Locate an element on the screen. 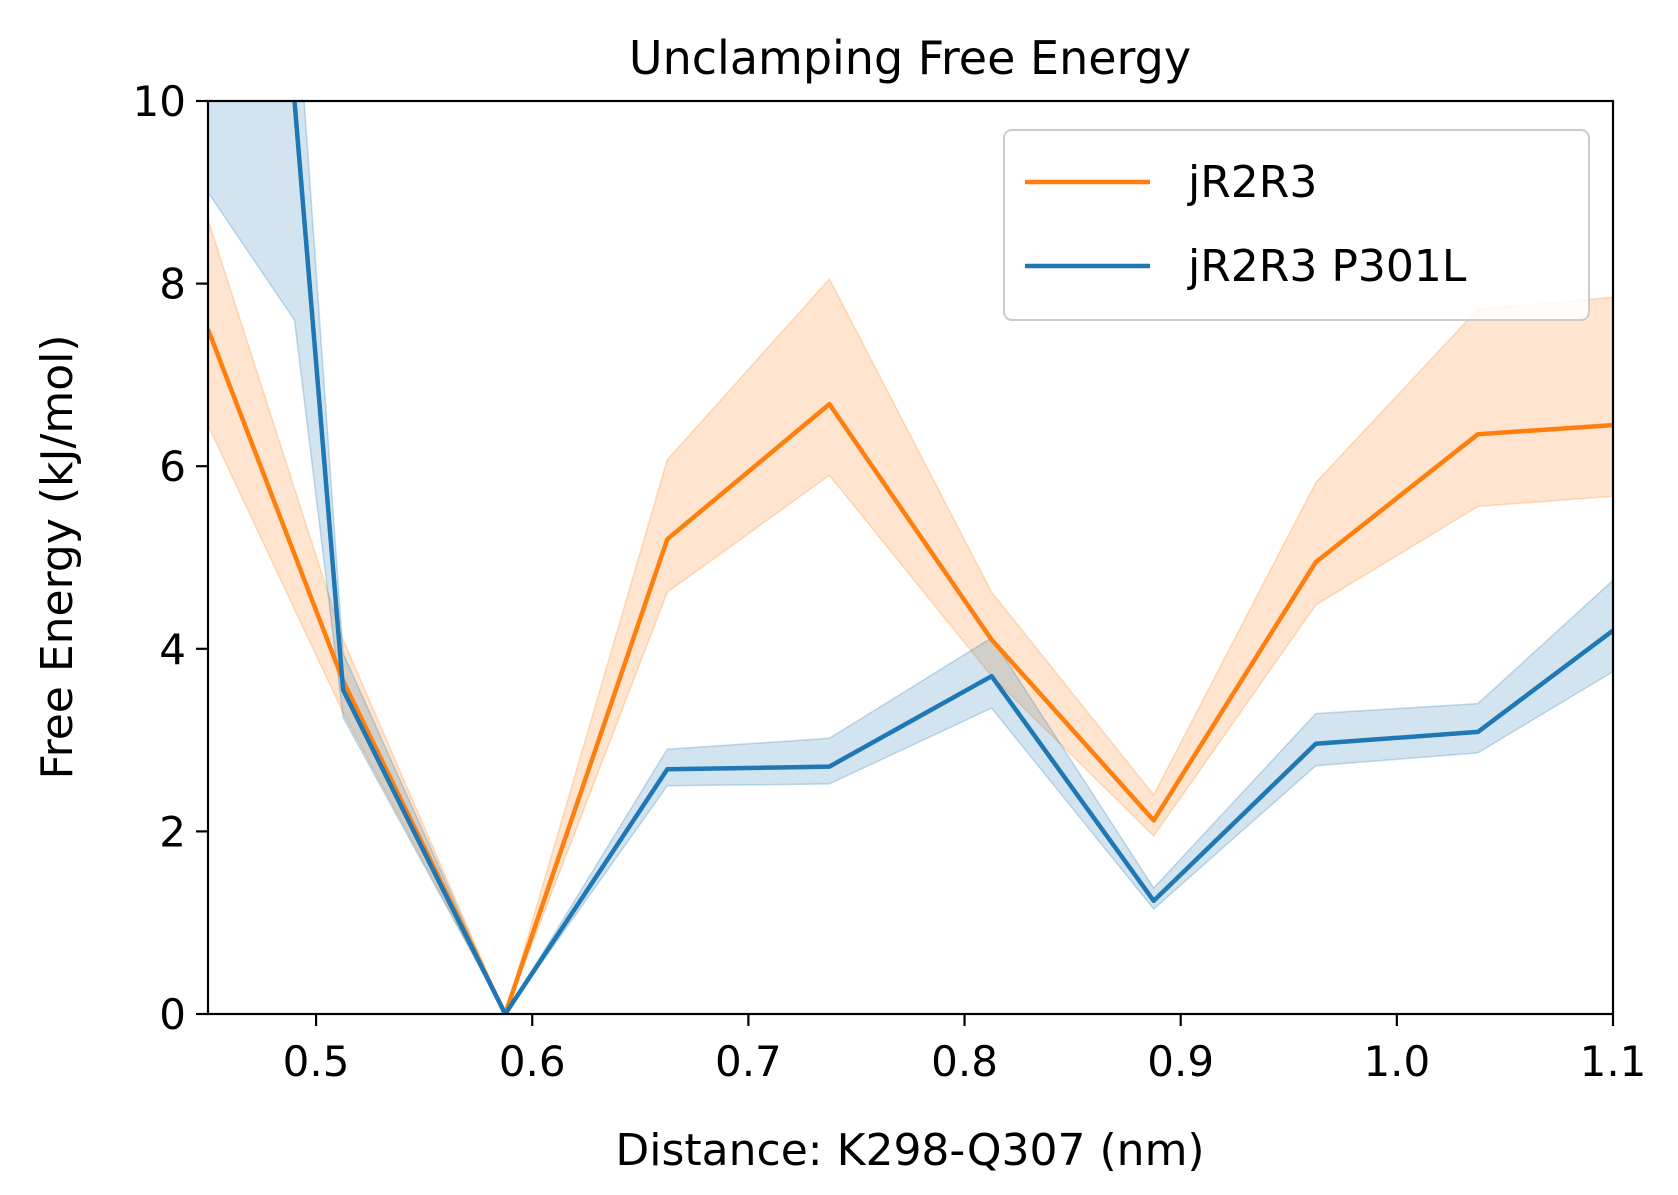 This screenshot has width=1678, height=1195. x-tick-label: 1.1 is located at coordinates (1613, 1061).